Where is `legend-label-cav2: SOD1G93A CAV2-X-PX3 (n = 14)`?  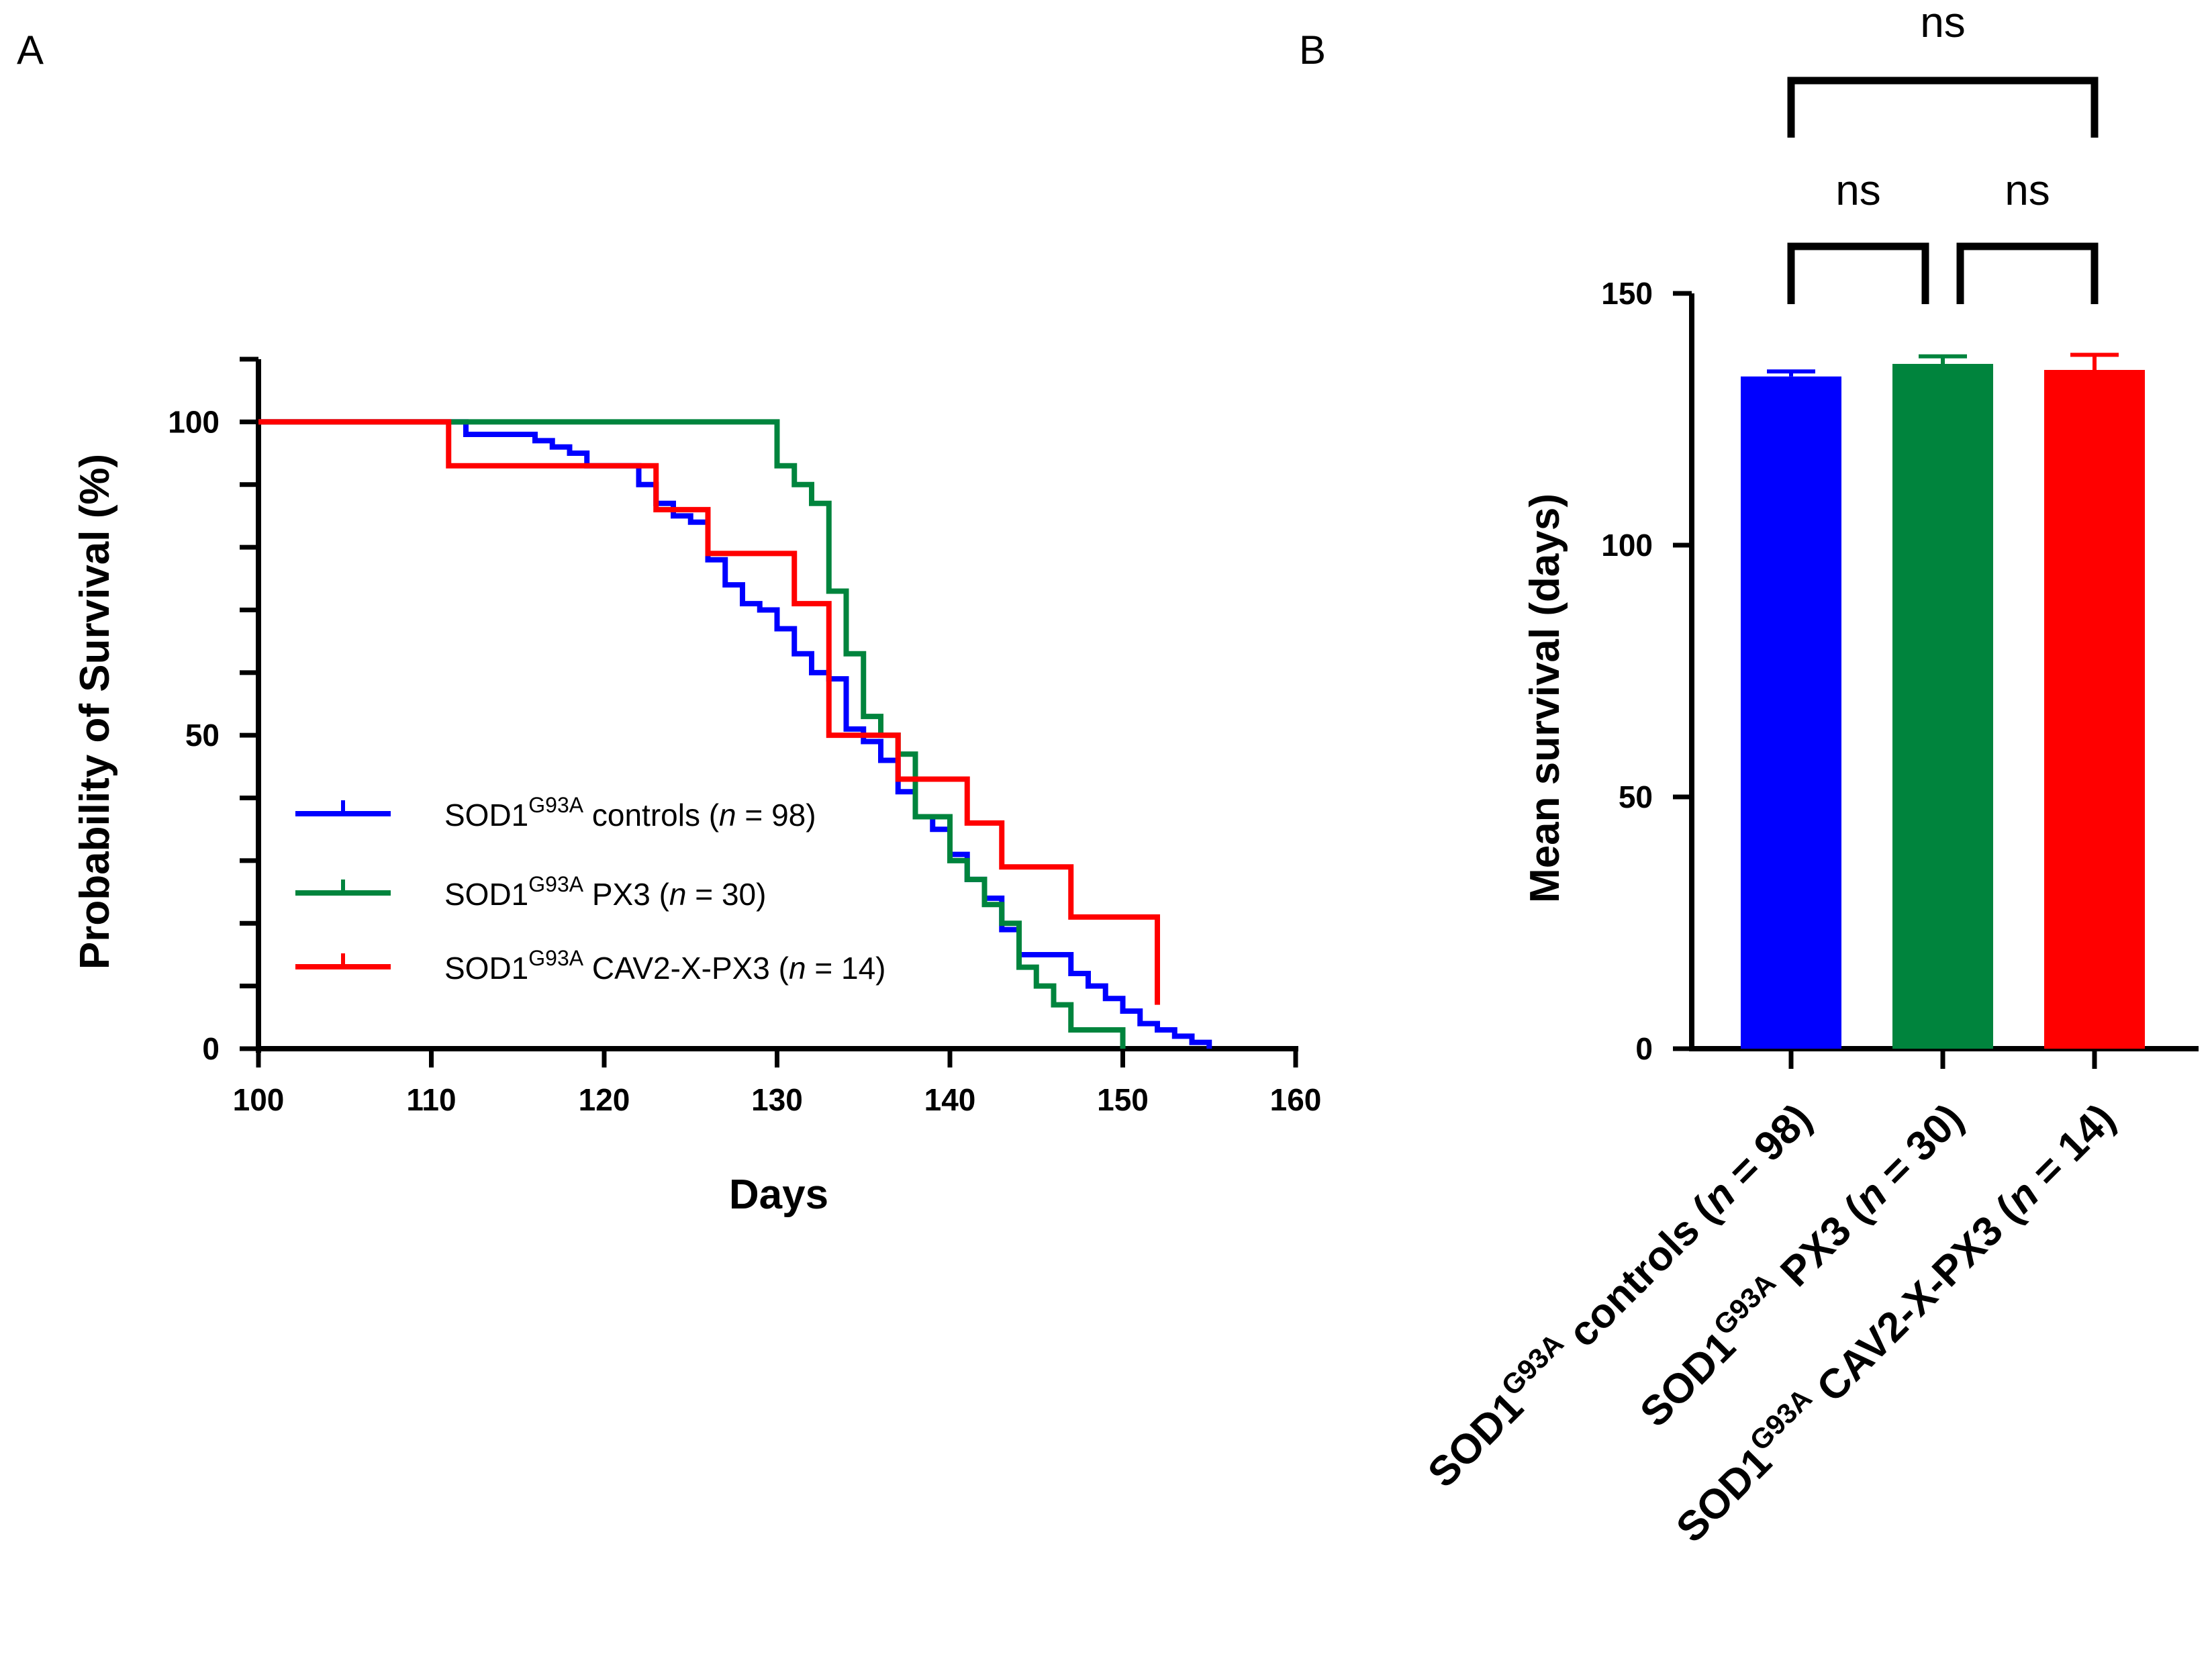
legend-label-cav2: SOD1G93A CAV2-X-PX3 (n = 14) is located at coordinates (665, 966).